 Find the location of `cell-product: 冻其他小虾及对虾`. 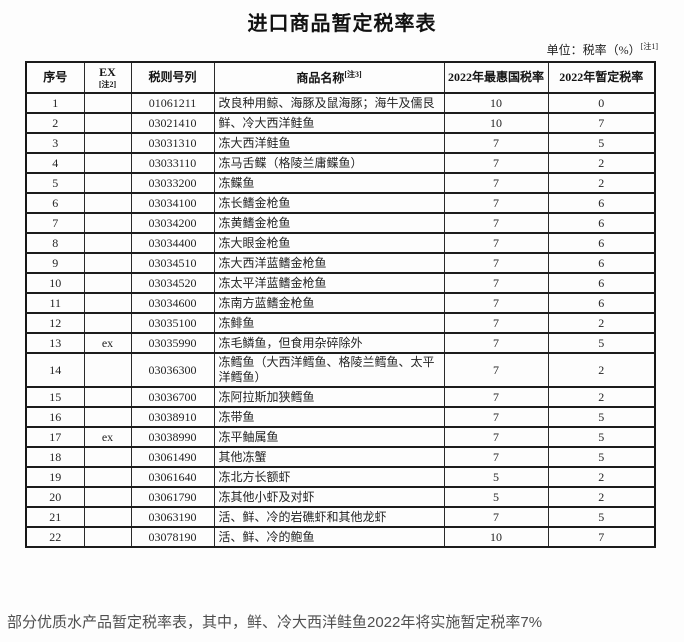

cell-product: 冻其他小虾及对虾 is located at coordinates (329, 497).